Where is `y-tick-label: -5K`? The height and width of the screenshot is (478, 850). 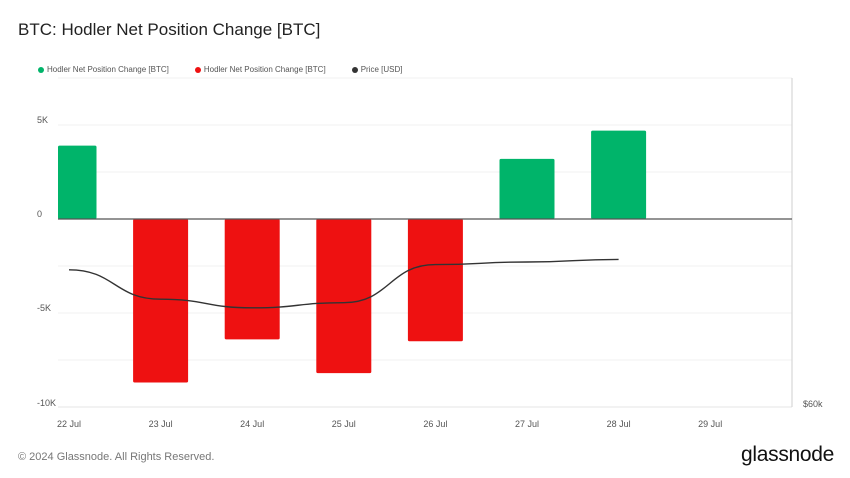
y-tick-label: -5K is located at coordinates (44, 308).